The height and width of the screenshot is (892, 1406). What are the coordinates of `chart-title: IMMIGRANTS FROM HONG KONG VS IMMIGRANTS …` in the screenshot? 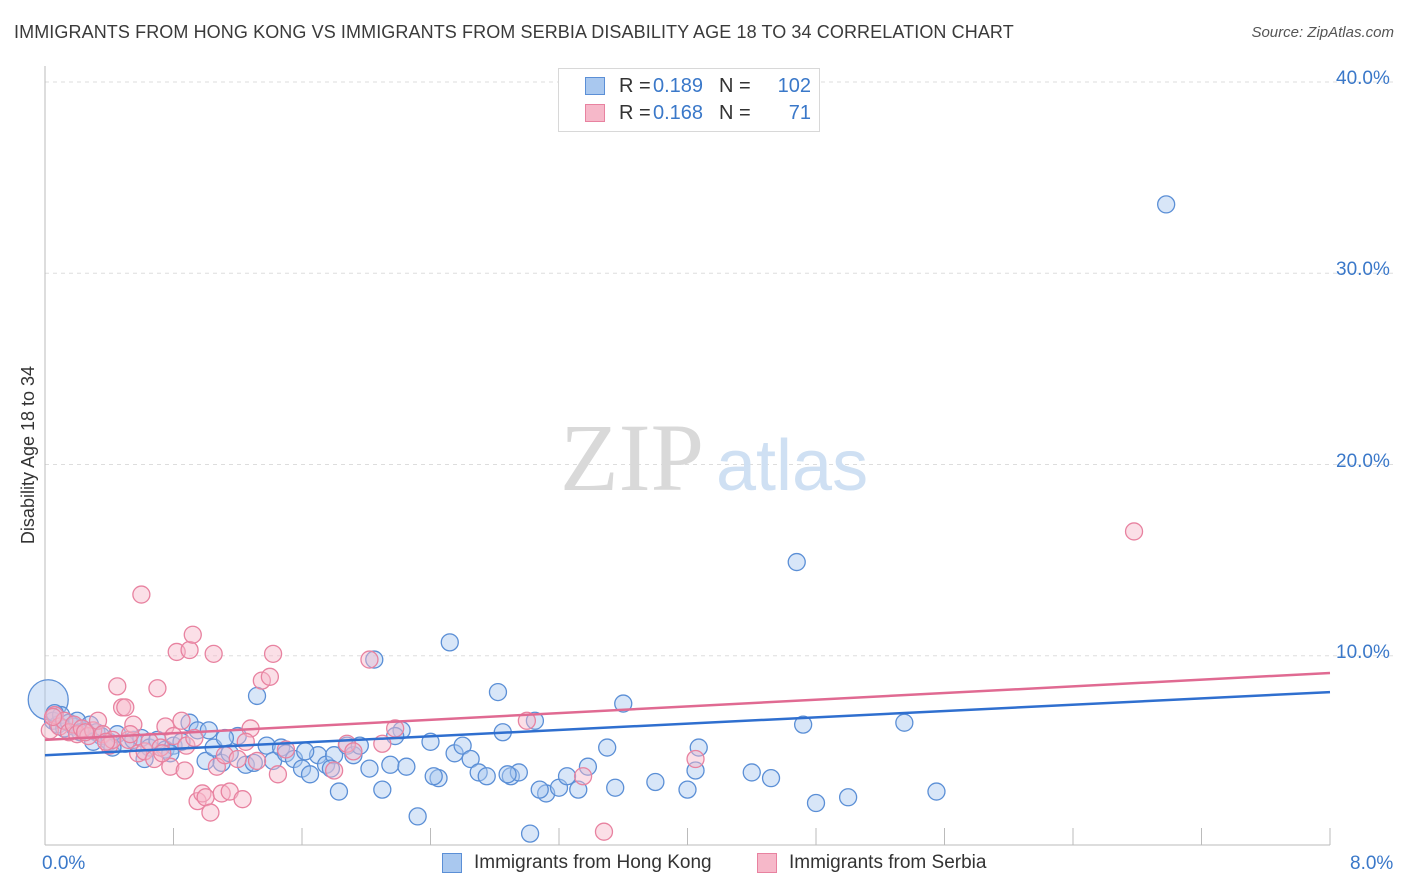 It's located at (514, 32).